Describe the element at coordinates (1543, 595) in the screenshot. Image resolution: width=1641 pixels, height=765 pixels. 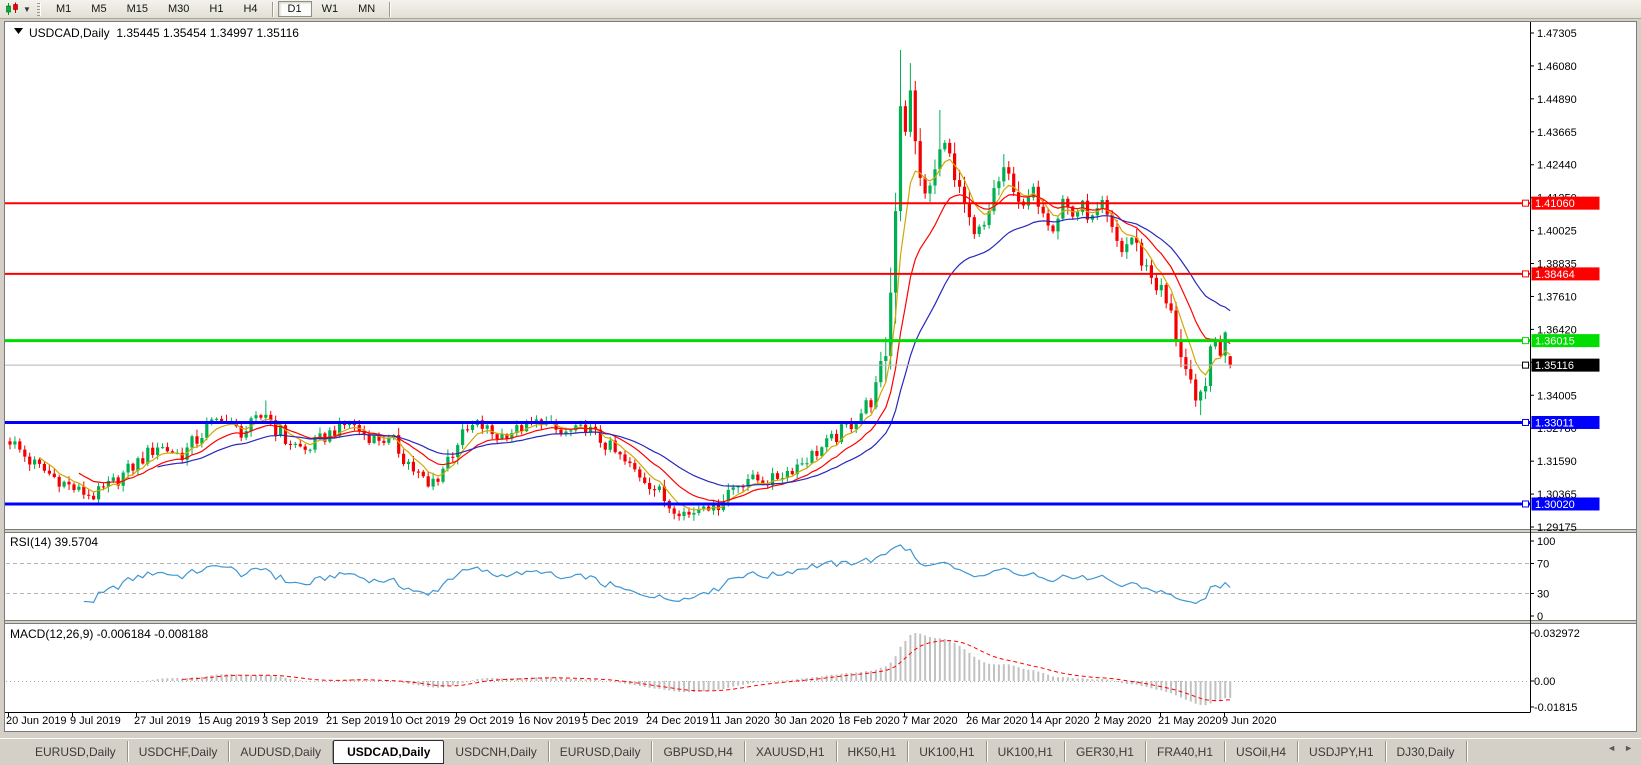
I see `rsi-tick-label: 30` at that location.